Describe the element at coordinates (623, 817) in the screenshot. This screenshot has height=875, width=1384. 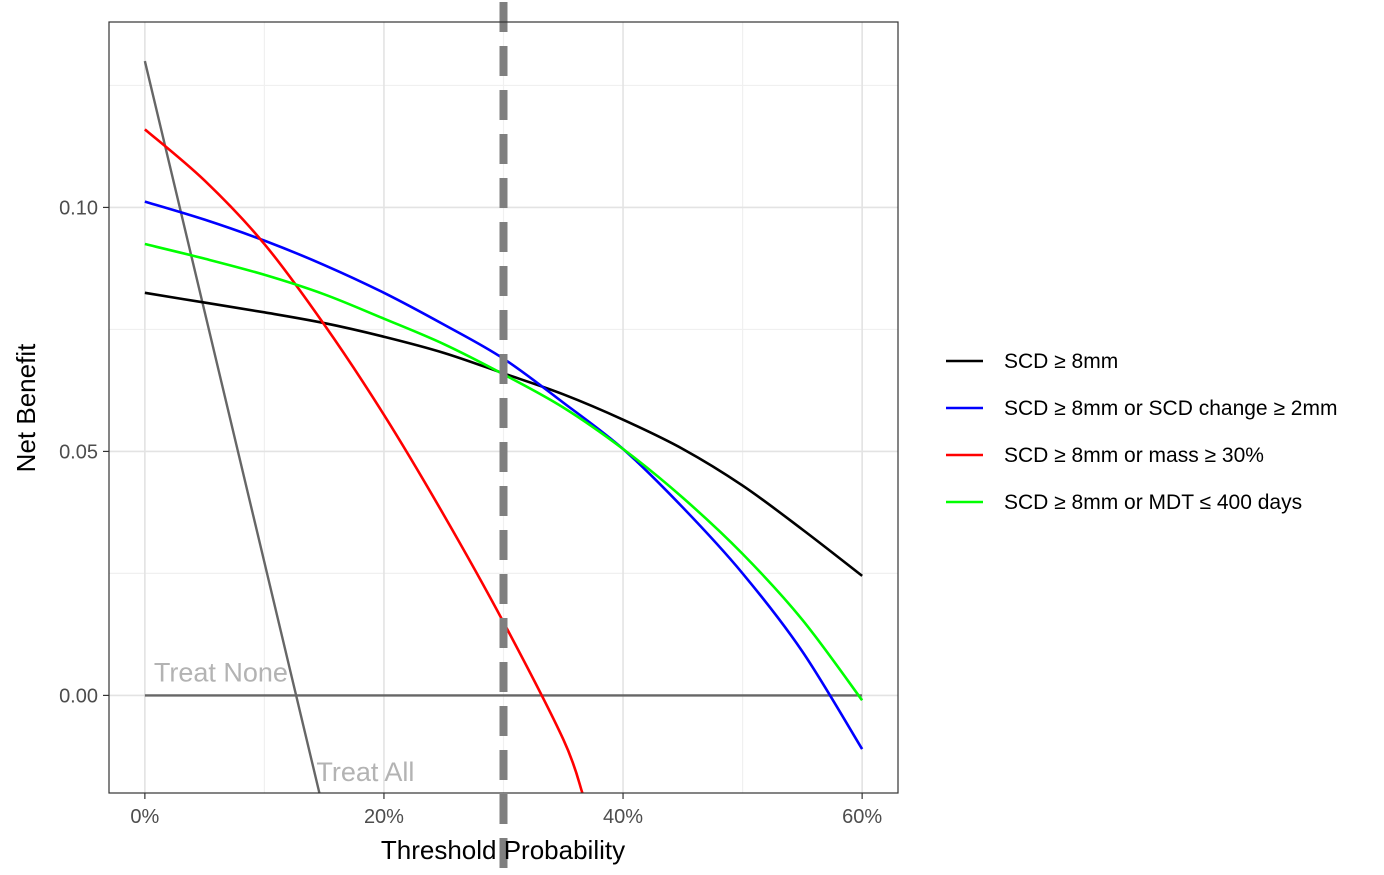
I see `x-tick-label: 40%` at that location.